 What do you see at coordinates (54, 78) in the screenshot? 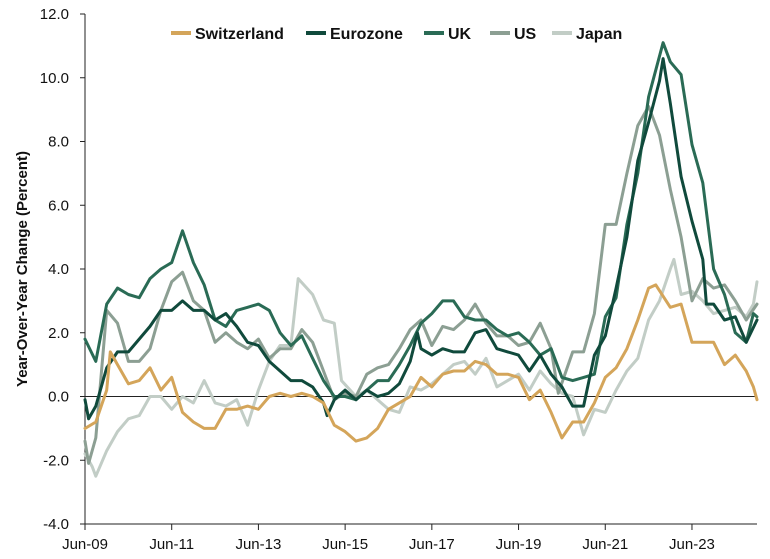
I see `y-tick-label: 10.0` at bounding box center [54, 78].